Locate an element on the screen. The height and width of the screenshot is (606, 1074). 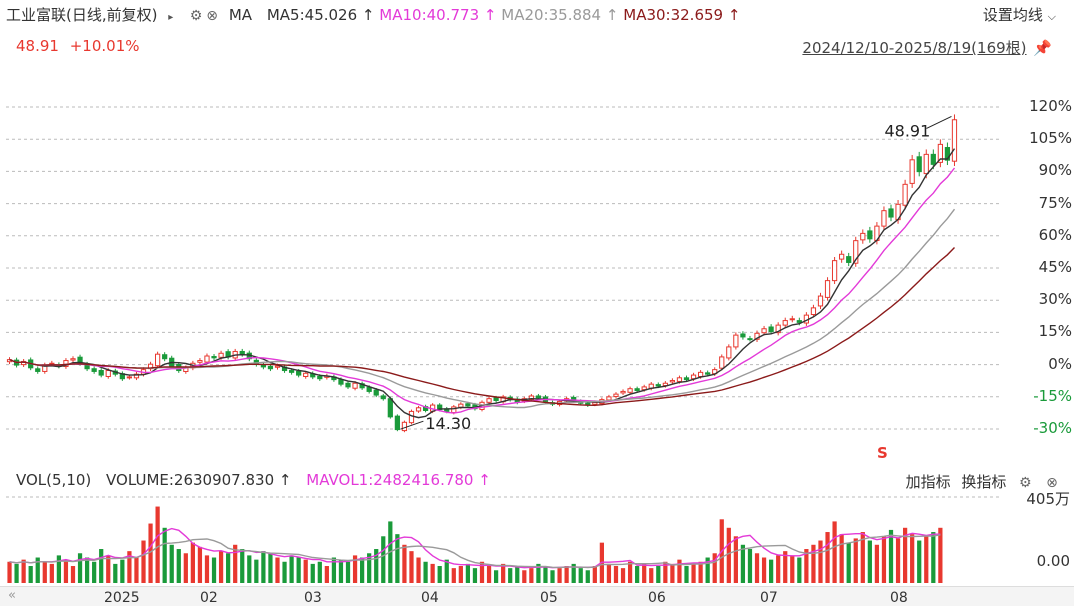
pin-icon: 📌 is located at coordinates (1042, 48).